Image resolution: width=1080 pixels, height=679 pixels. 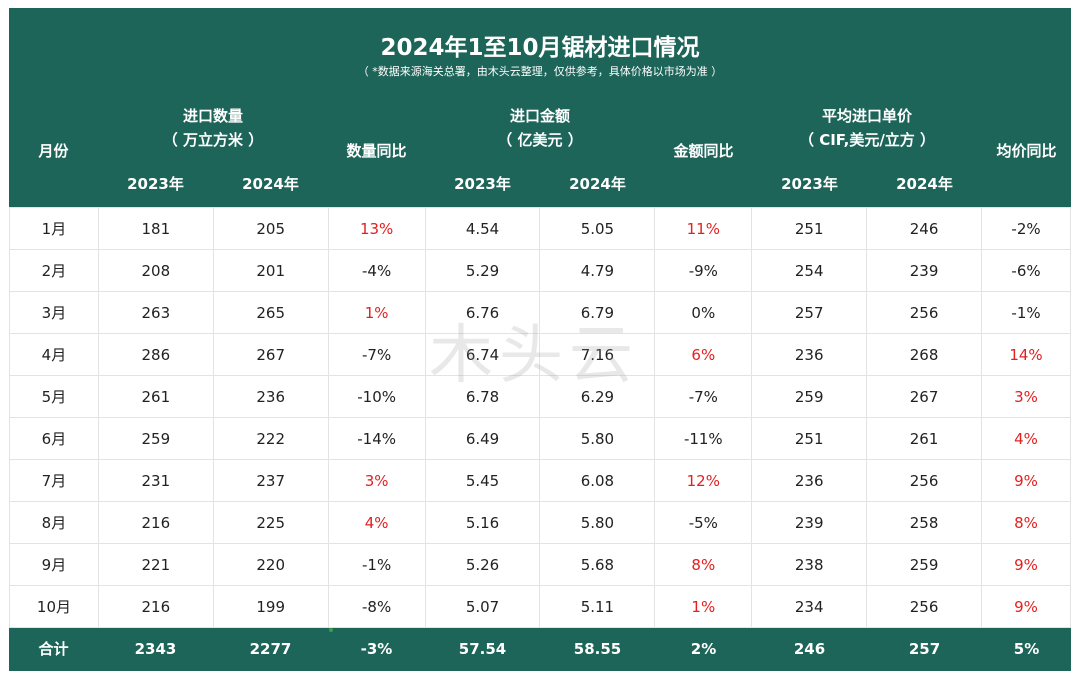 I want to click on cell-amt-2023: 5.26, so click(x=482, y=564).